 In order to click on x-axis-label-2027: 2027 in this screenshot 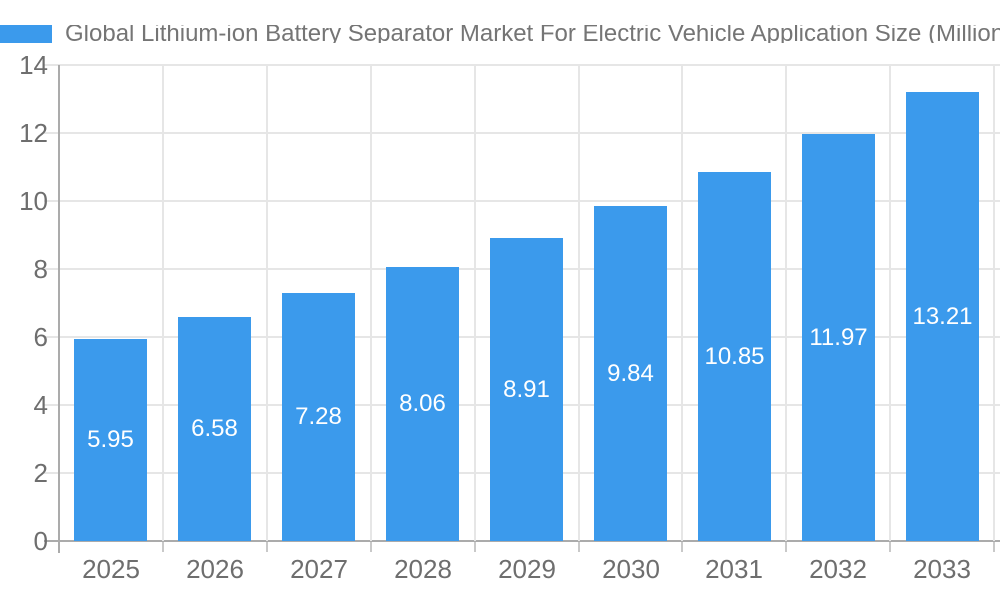, I will do `click(319, 569)`.